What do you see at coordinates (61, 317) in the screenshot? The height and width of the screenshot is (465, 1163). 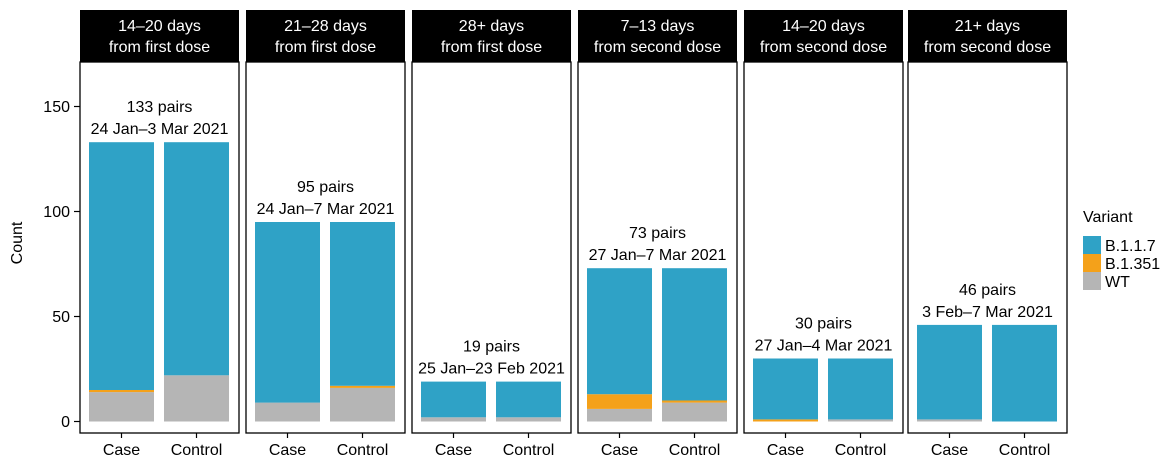 I see `y-tick-label: 50` at bounding box center [61, 317].